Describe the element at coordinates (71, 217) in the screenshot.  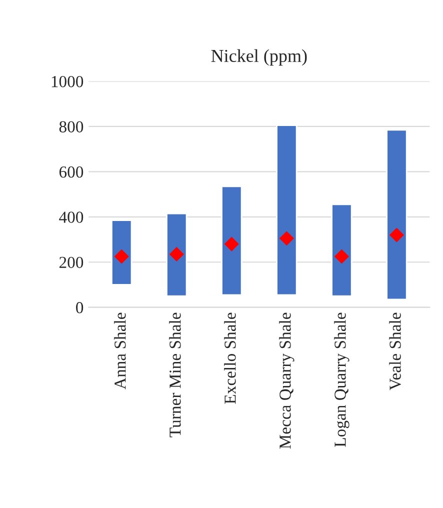
I see `y-tick-label: 400` at that location.